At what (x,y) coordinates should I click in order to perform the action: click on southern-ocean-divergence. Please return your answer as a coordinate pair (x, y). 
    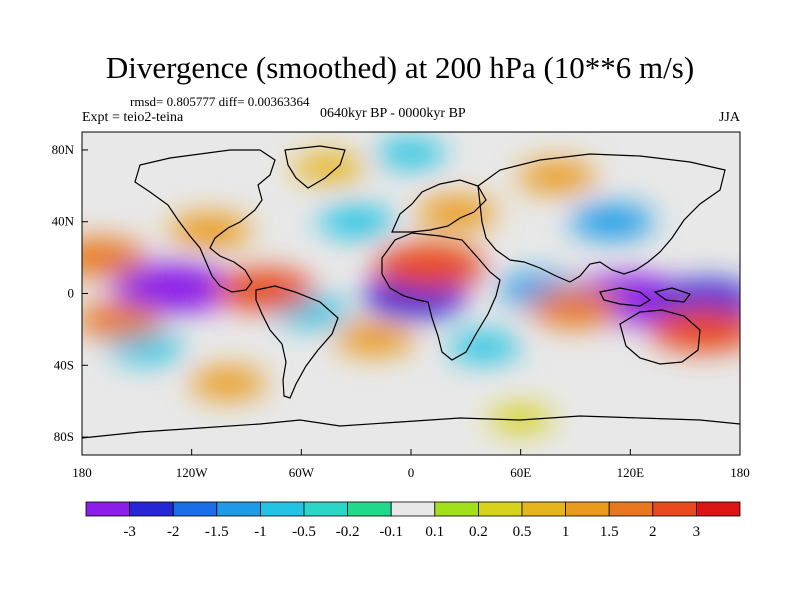
    Looking at the image, I should click on (228, 383).